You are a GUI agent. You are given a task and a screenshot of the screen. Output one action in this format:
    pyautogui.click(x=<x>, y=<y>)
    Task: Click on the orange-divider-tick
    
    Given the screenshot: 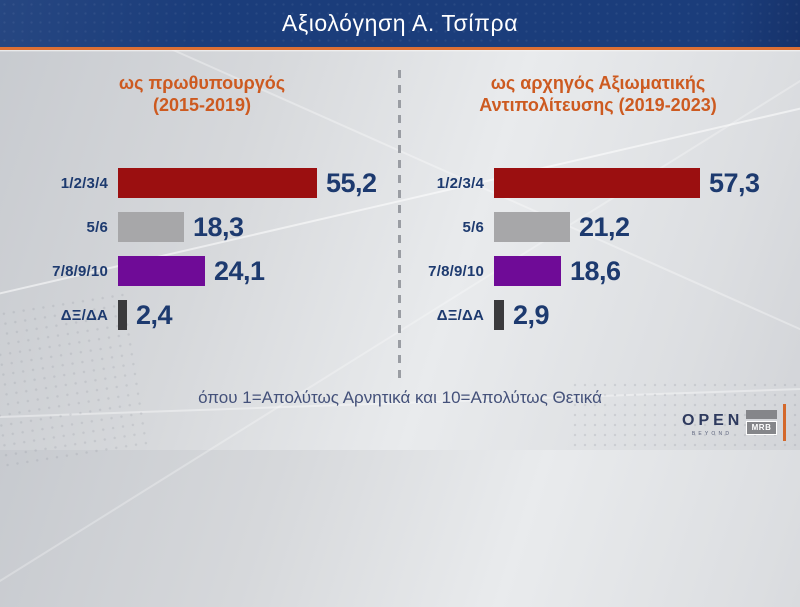 What is the action you would take?
    pyautogui.click(x=784, y=422)
    